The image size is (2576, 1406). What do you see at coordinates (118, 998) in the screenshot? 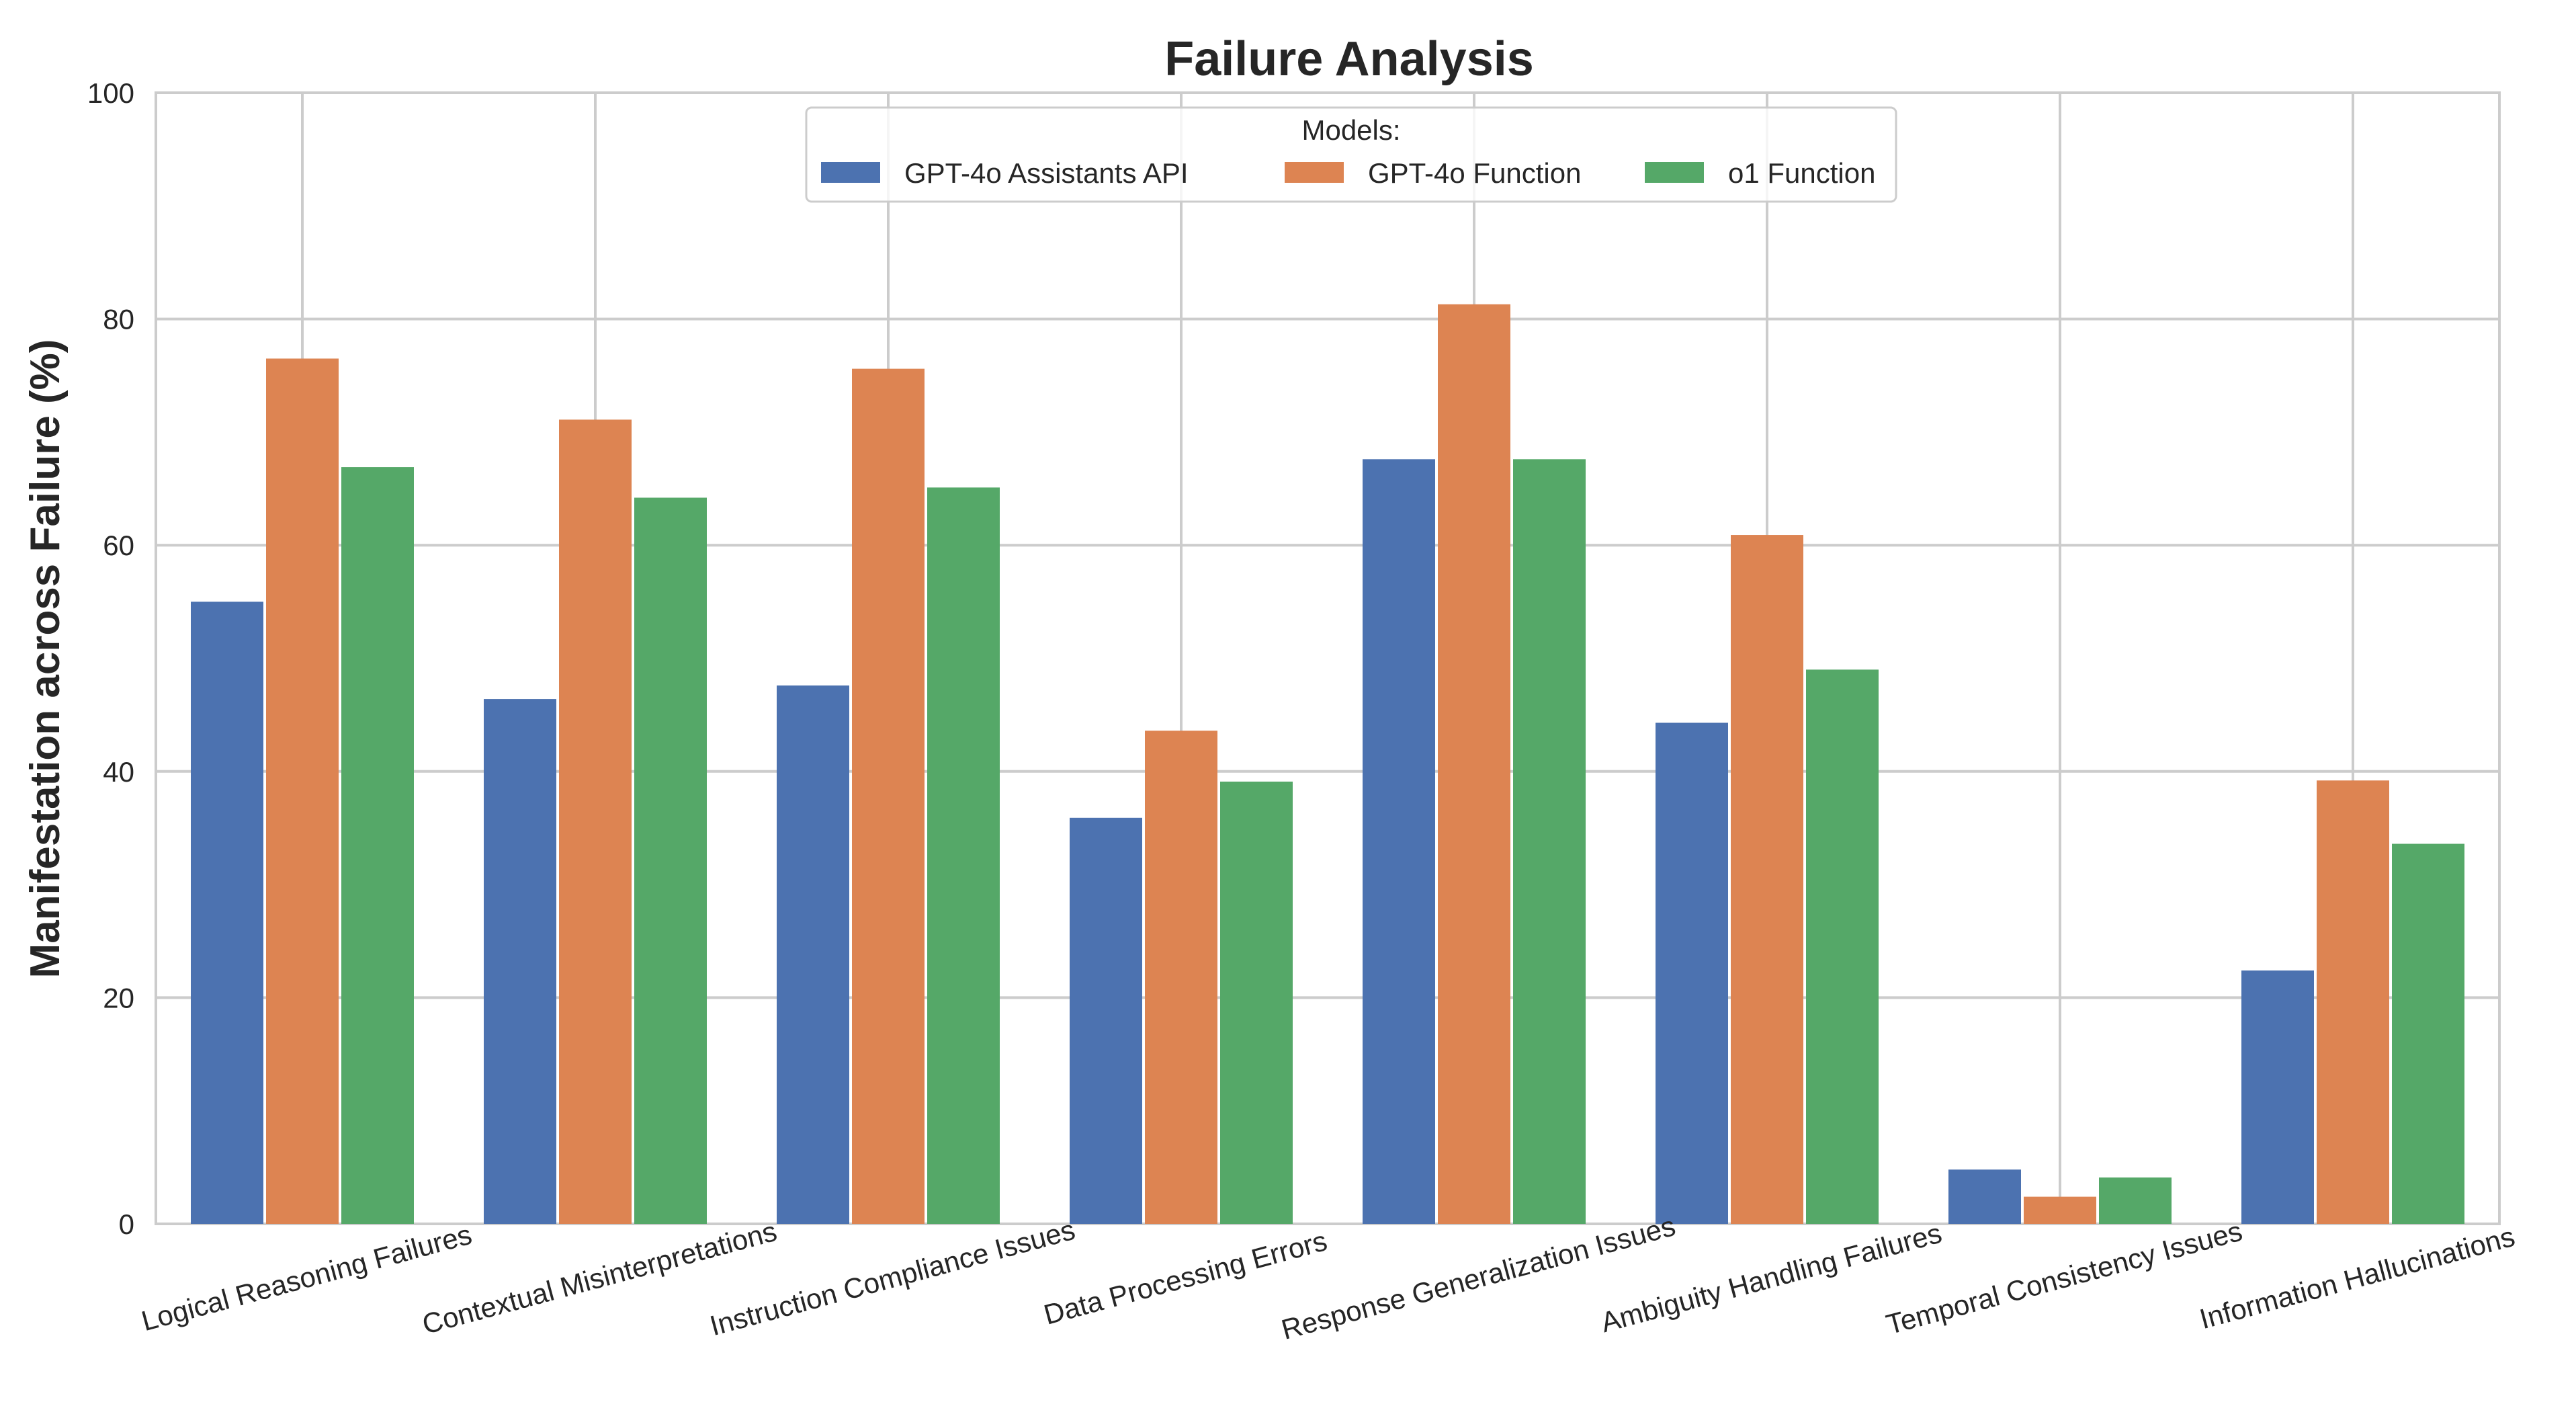
I see `y-tick-label: 20` at bounding box center [118, 998].